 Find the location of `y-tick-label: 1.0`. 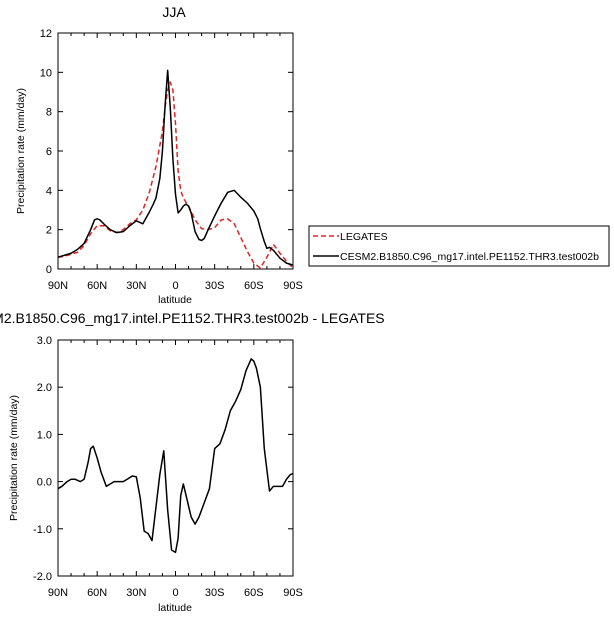

y-tick-label: 1.0 is located at coordinates (44, 435).